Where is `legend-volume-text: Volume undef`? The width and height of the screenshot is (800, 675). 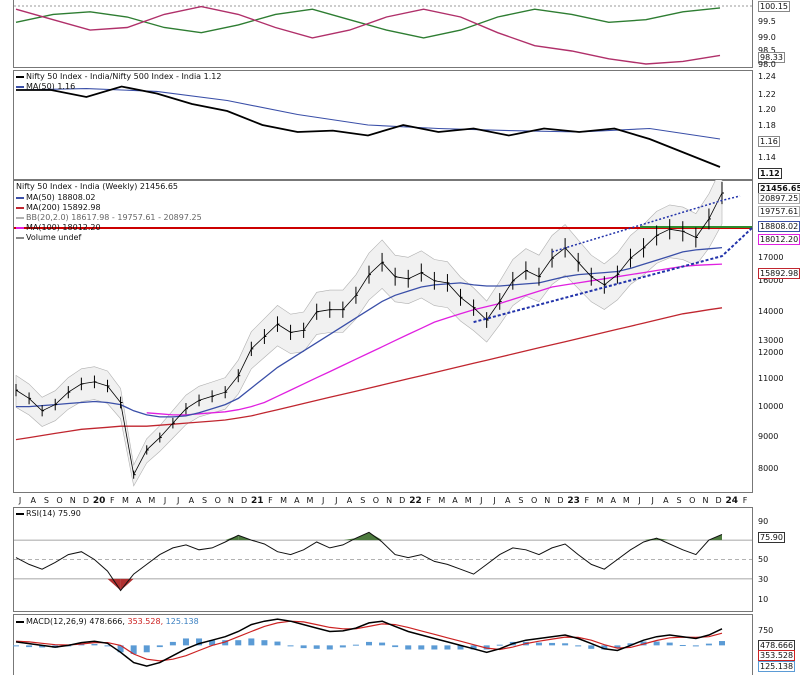
legend-volume-text: Volume undef is located at coordinates (54, 237).